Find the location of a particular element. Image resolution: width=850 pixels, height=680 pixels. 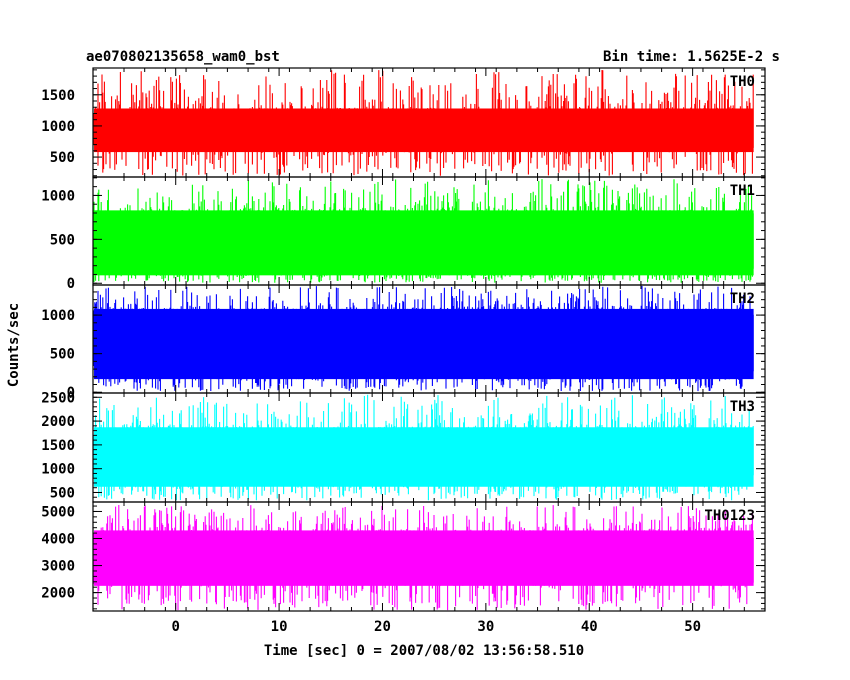

x-axis: 0 10 20 30 40 50 is located at coordinates (436, 627).